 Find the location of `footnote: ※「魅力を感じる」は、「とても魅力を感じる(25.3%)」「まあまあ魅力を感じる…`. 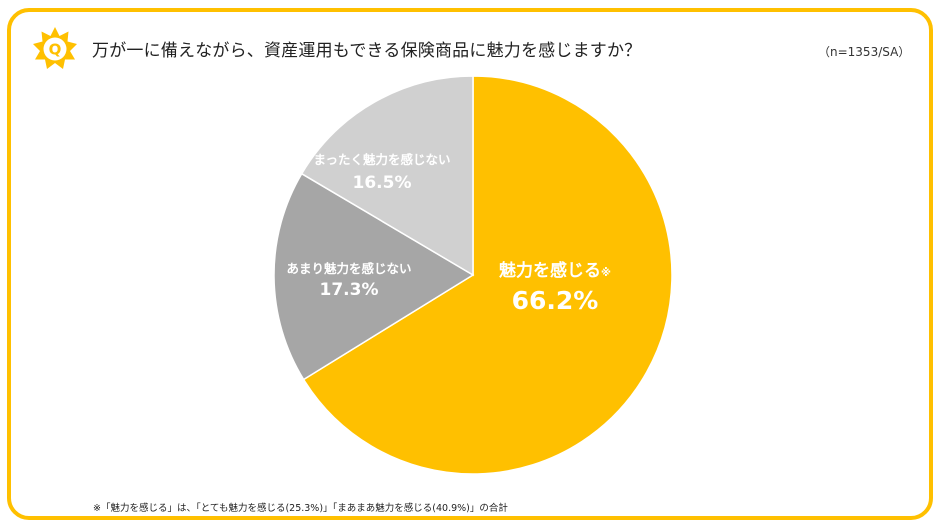

footnote: ※「魅力を感じる」は、「とても魅力を感じる(25.3%)」「まあまあ魅力を感じる… is located at coordinates (300, 508).